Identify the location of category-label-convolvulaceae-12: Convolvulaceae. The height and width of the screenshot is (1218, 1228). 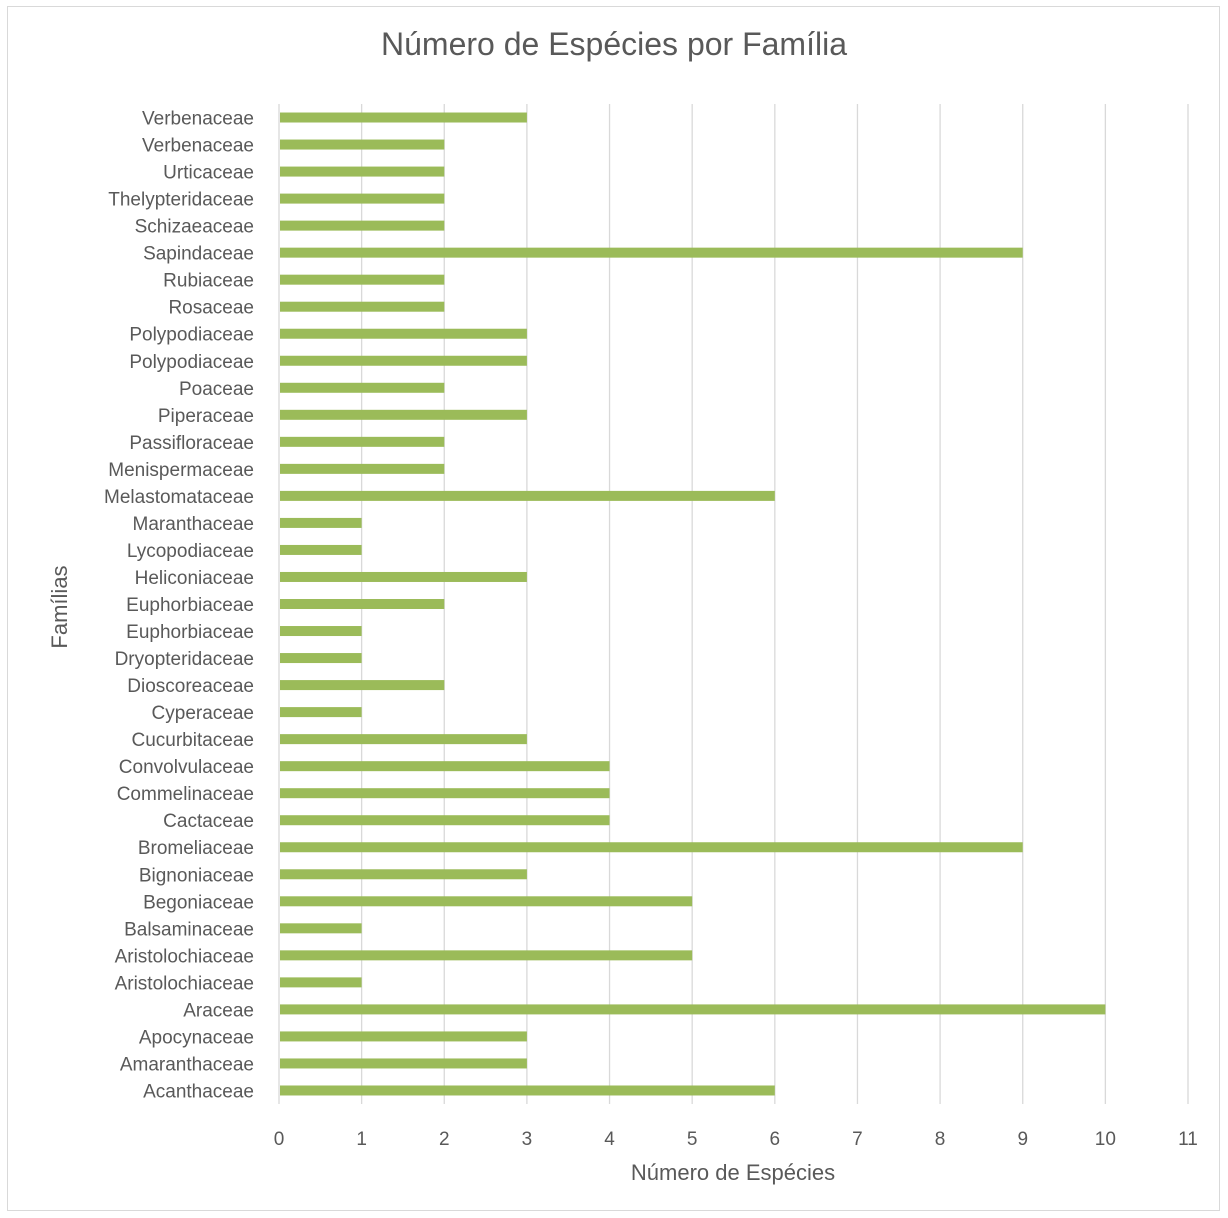
(186, 767).